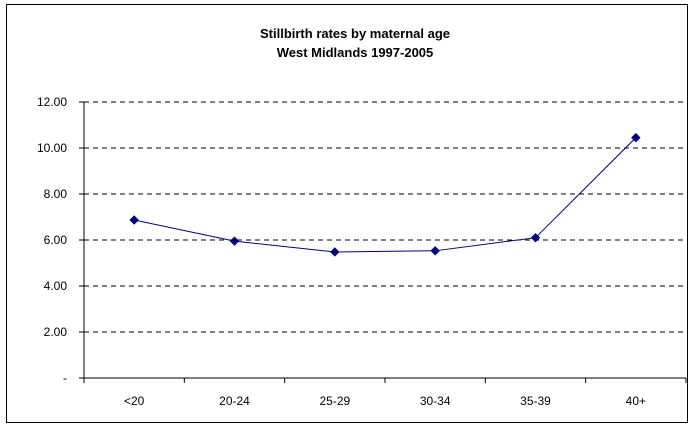 The height and width of the screenshot is (428, 695). I want to click on x-tick-label: 30-34, so click(435, 401).